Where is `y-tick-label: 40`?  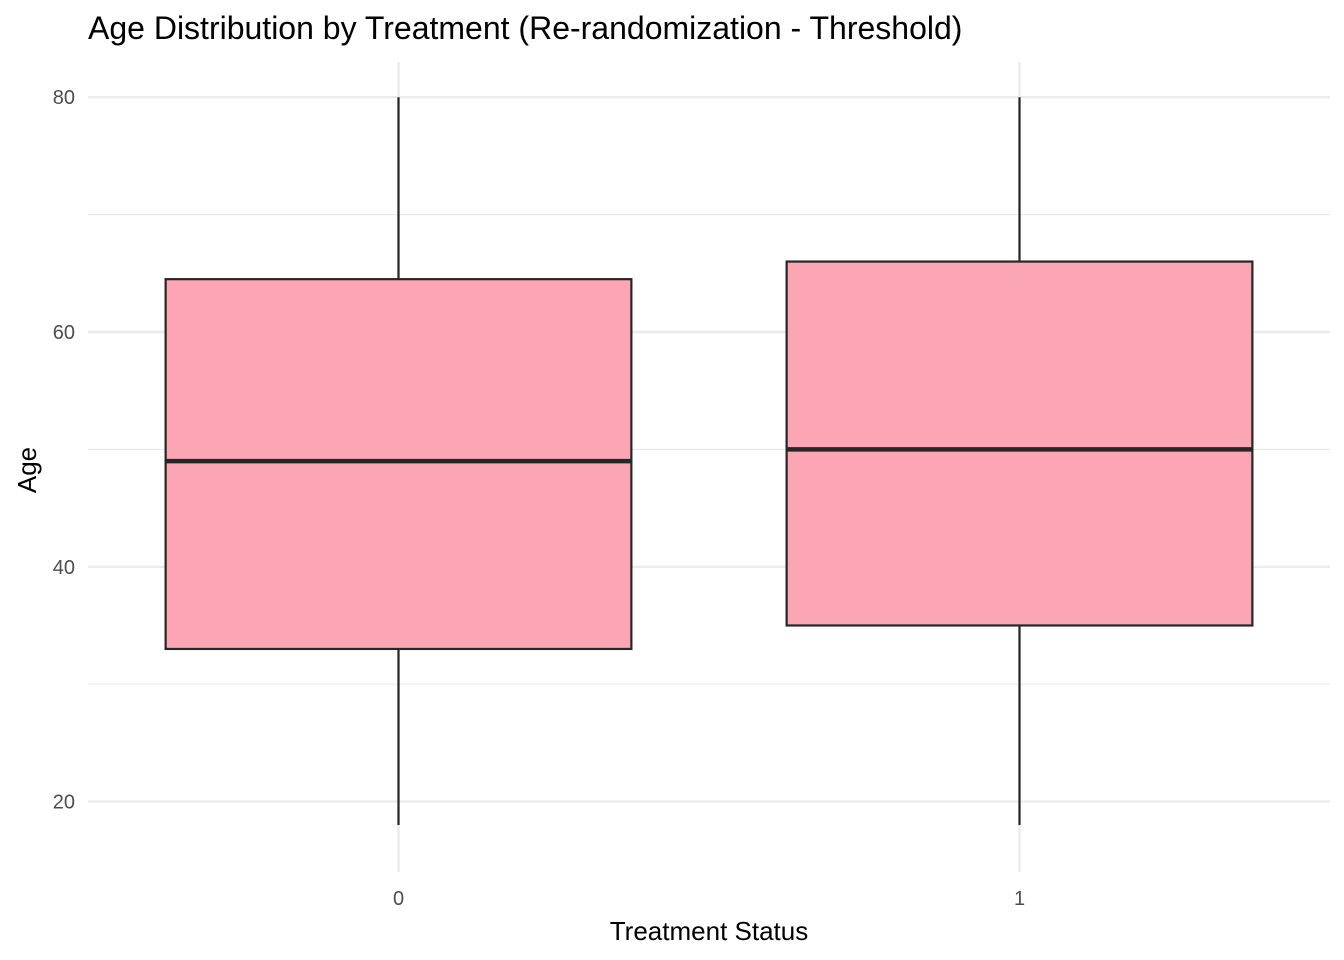
y-tick-label: 40 is located at coordinates (64, 568).